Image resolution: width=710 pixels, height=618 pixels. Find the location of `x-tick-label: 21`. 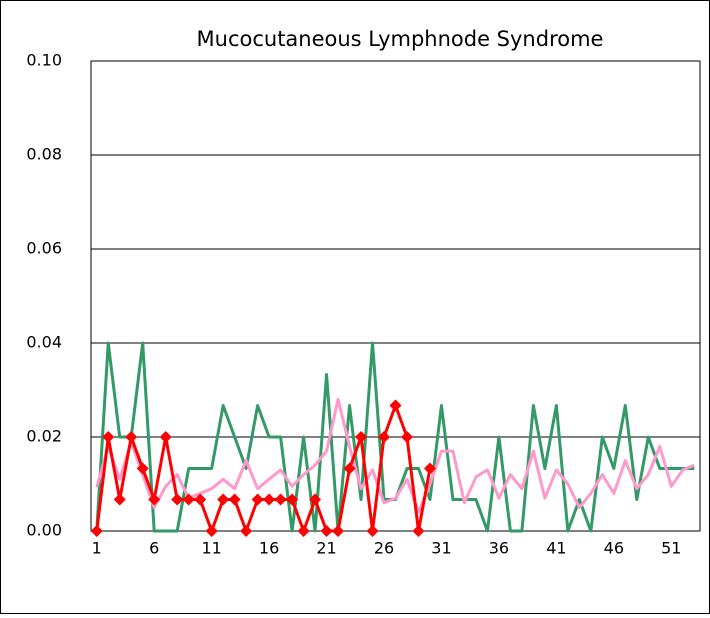

x-tick-label: 21 is located at coordinates (326, 548).